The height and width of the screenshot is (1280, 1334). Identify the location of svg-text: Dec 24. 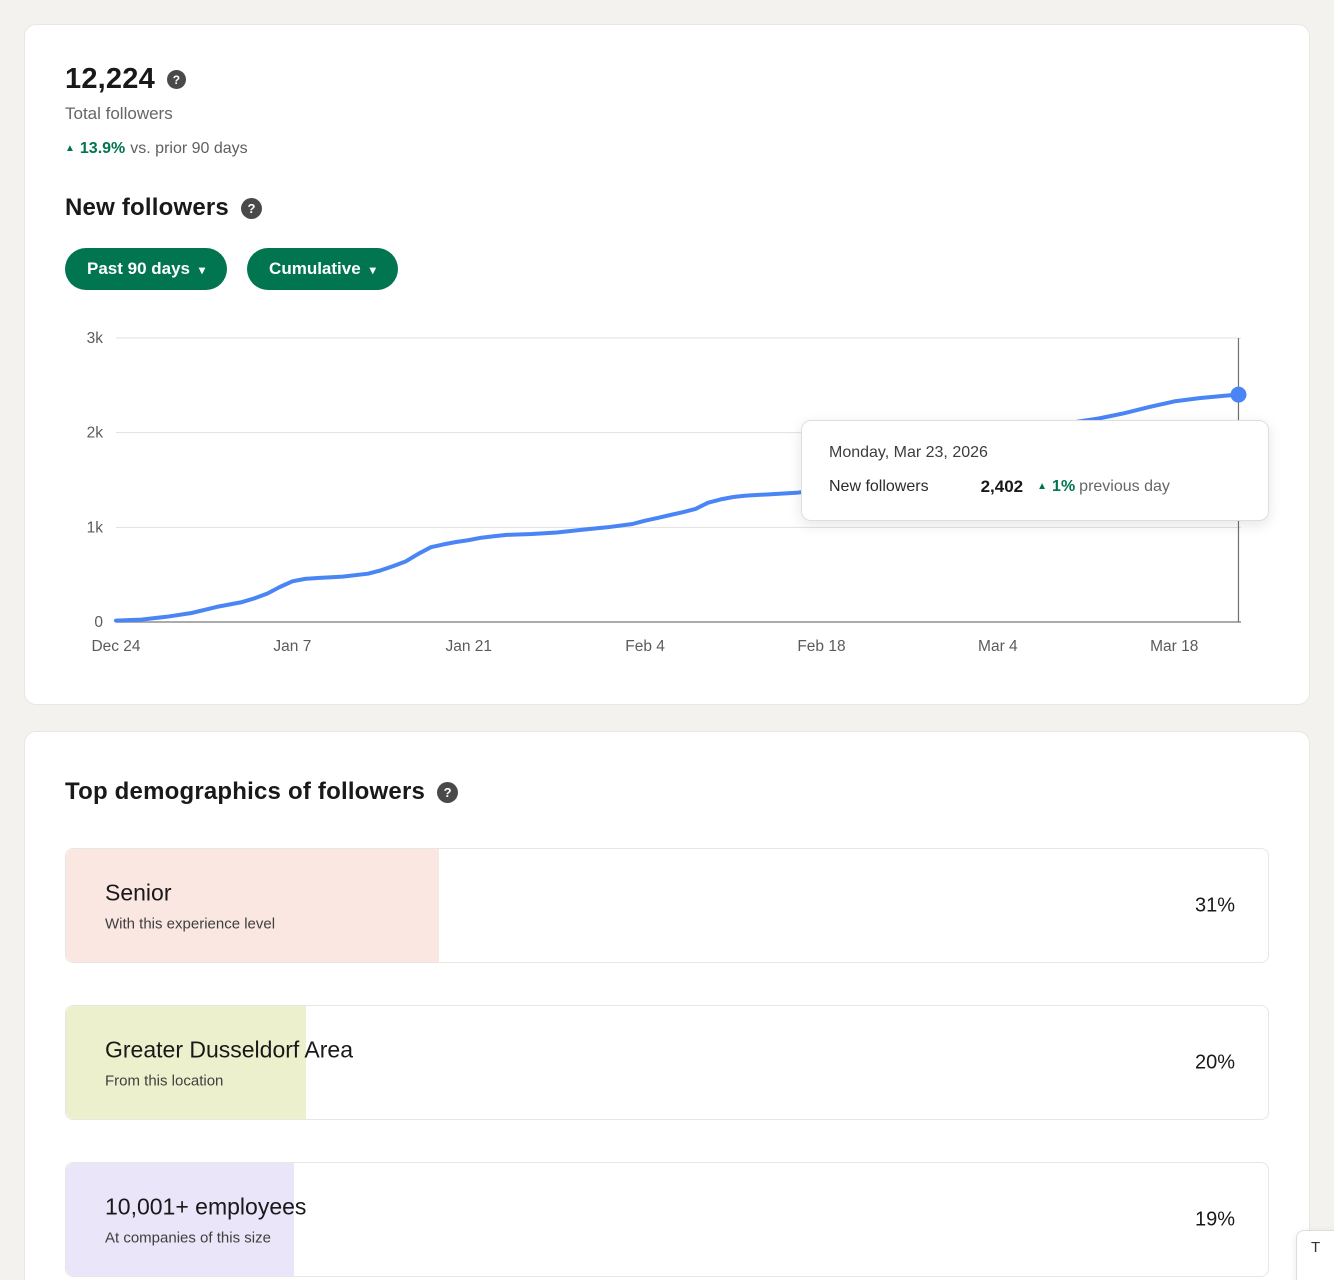
(115, 646).